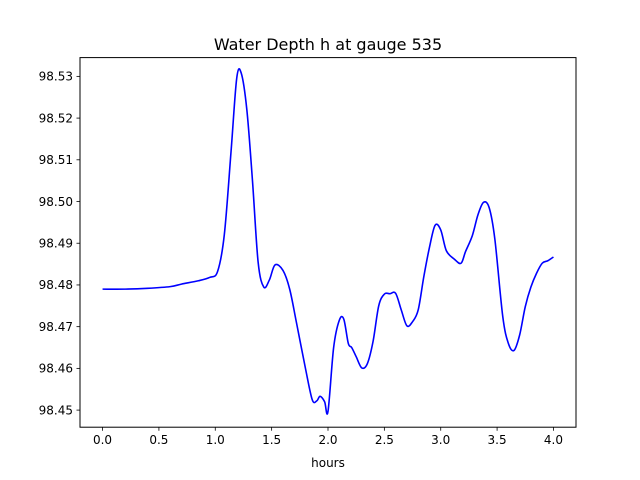 The image size is (640, 480). I want to click on y-tick-label: 98.48, so click(56, 285).